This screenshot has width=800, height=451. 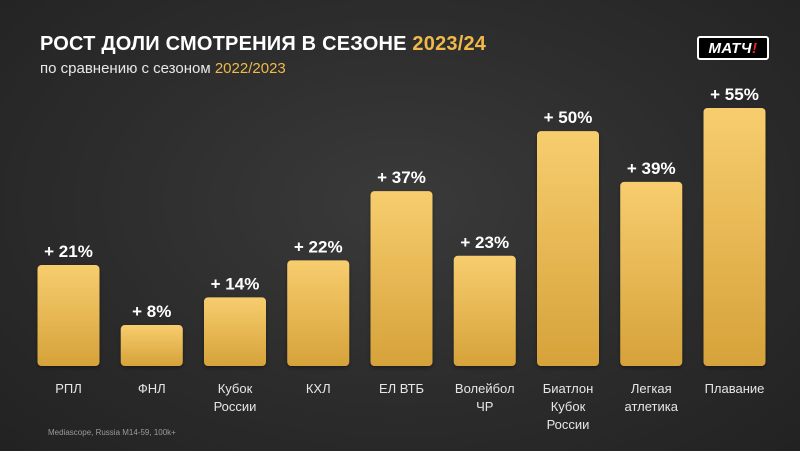 I want to click on category-label: ЕЛ ВТБ, so click(x=401, y=388).